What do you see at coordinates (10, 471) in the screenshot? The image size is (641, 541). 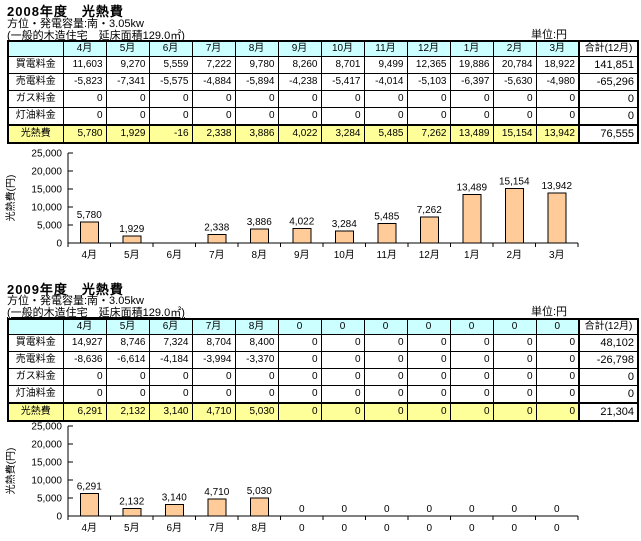 I see `y-axis-title: 光熱費(円)` at bounding box center [10, 471].